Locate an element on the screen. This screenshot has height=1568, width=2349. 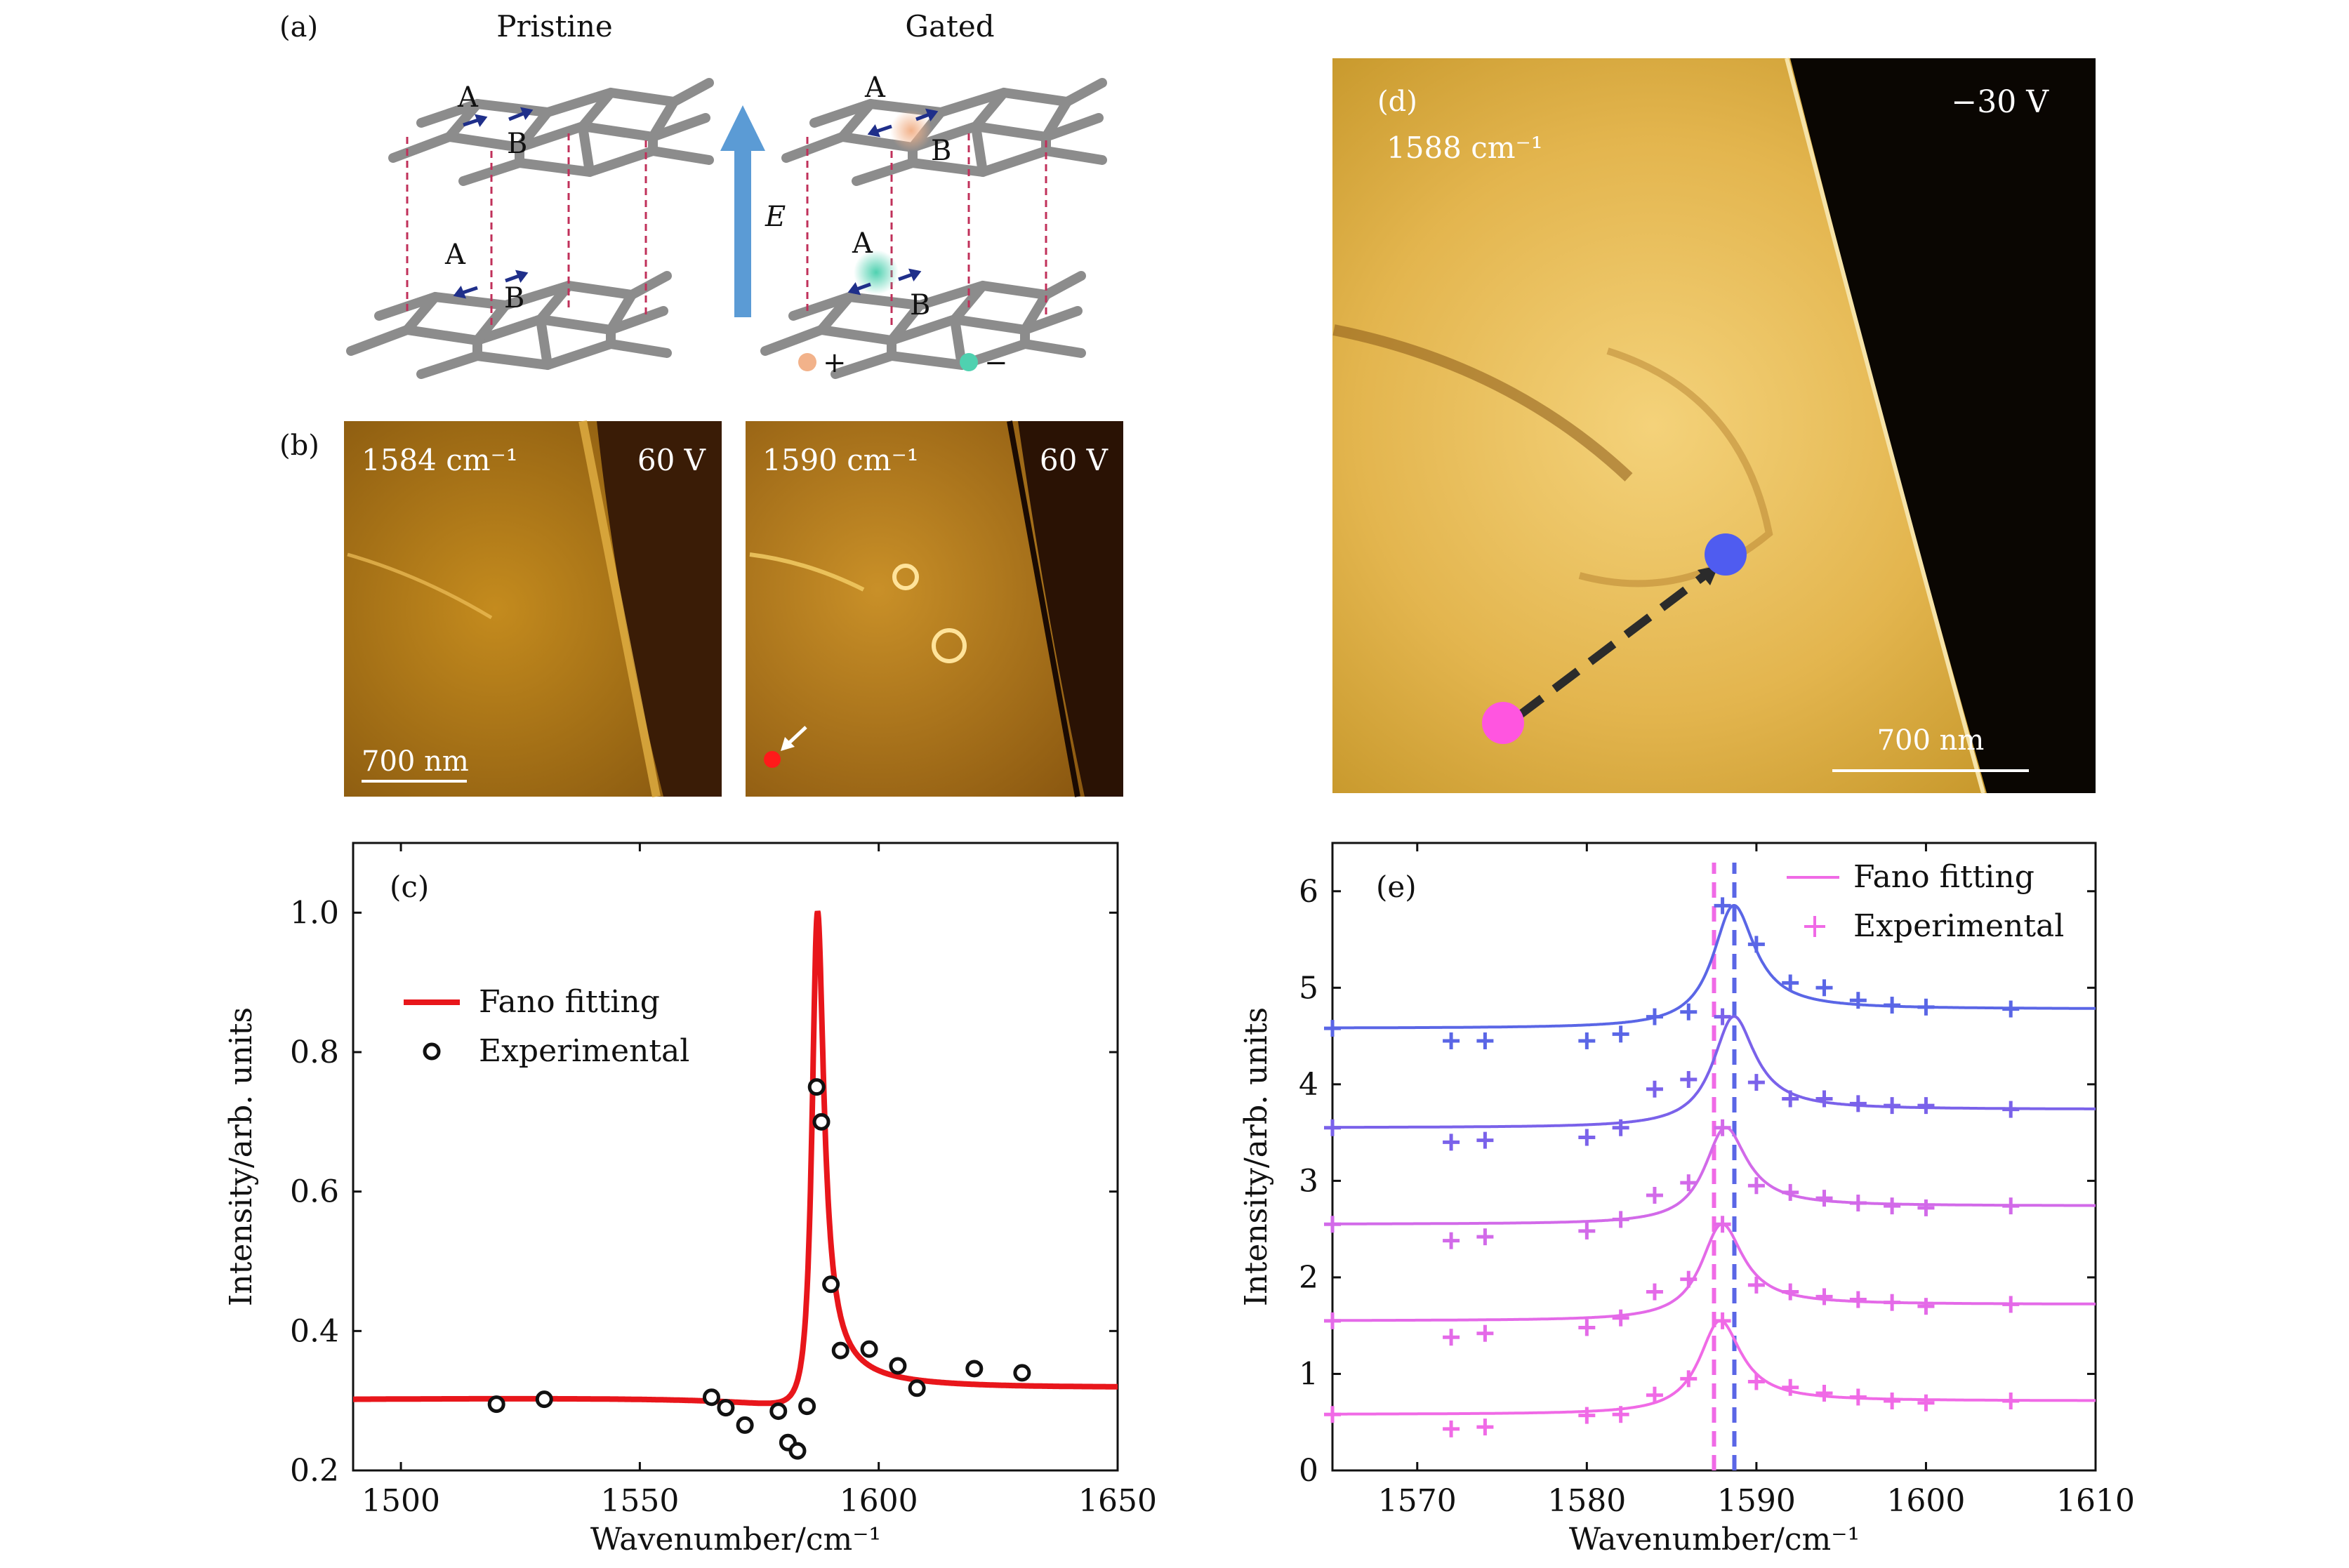
chart-e-ytick-label: 2 is located at coordinates (1308, 1278).